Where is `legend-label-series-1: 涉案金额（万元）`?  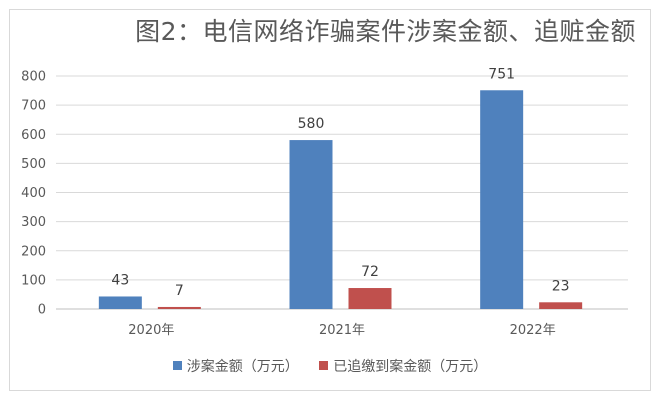
legend-label-series-1: 涉案金额（万元） is located at coordinates (242, 367).